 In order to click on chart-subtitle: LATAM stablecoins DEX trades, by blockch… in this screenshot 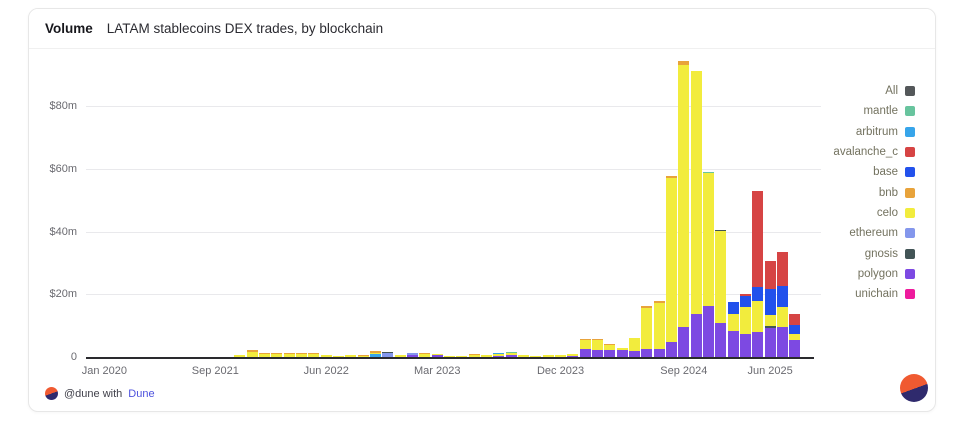, I will do `click(245, 28)`.